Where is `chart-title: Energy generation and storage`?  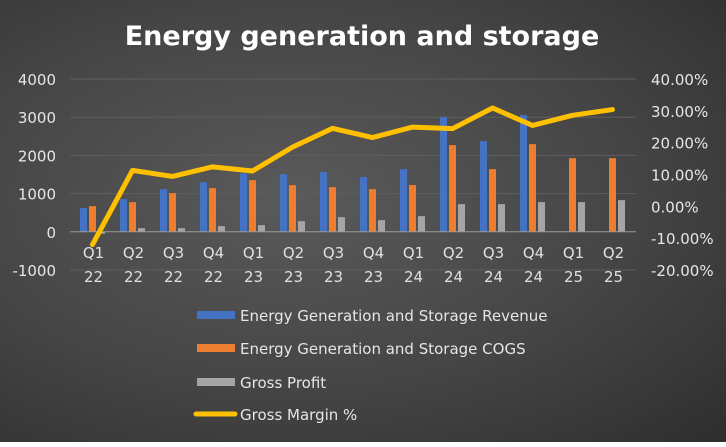
chart-title: Energy generation and storage is located at coordinates (362, 36).